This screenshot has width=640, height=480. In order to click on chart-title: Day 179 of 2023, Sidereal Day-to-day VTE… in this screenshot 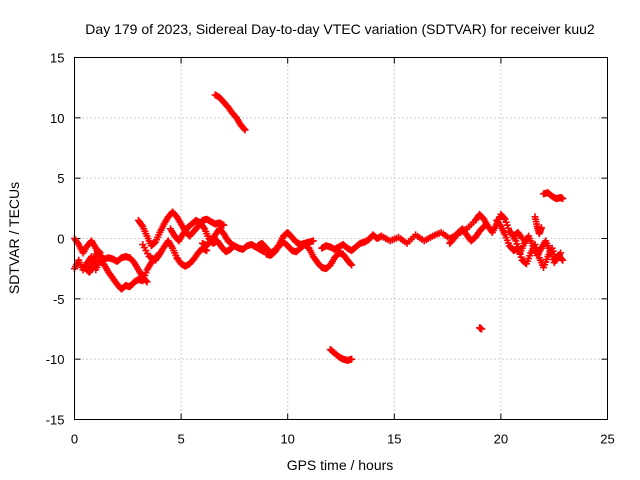, I will do `click(340, 29)`.